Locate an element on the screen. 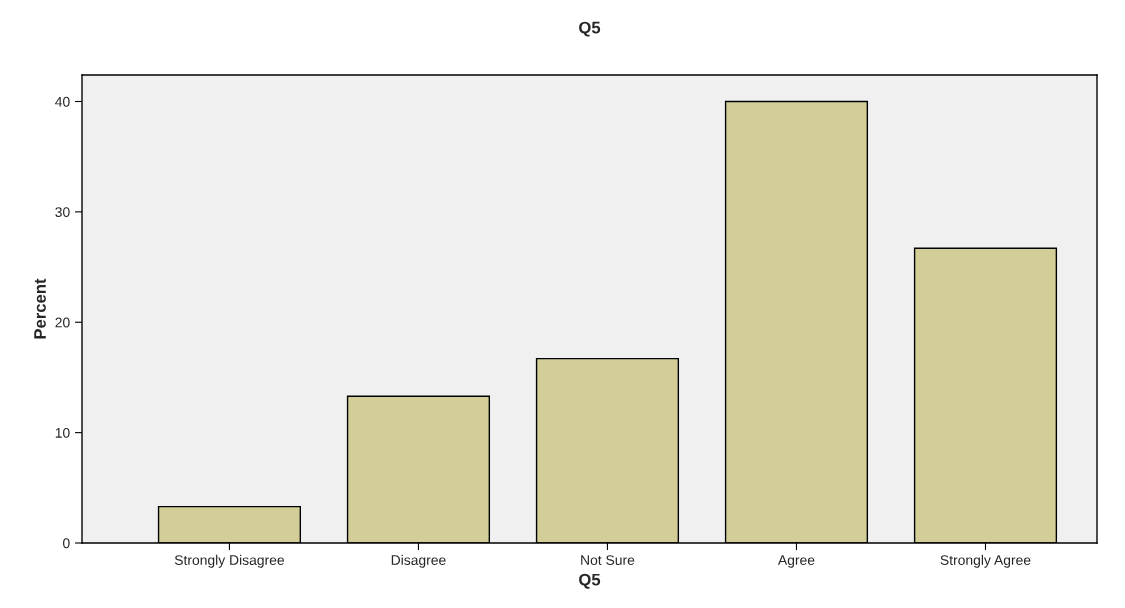  y-tick-label: 30 is located at coordinates (62, 212).